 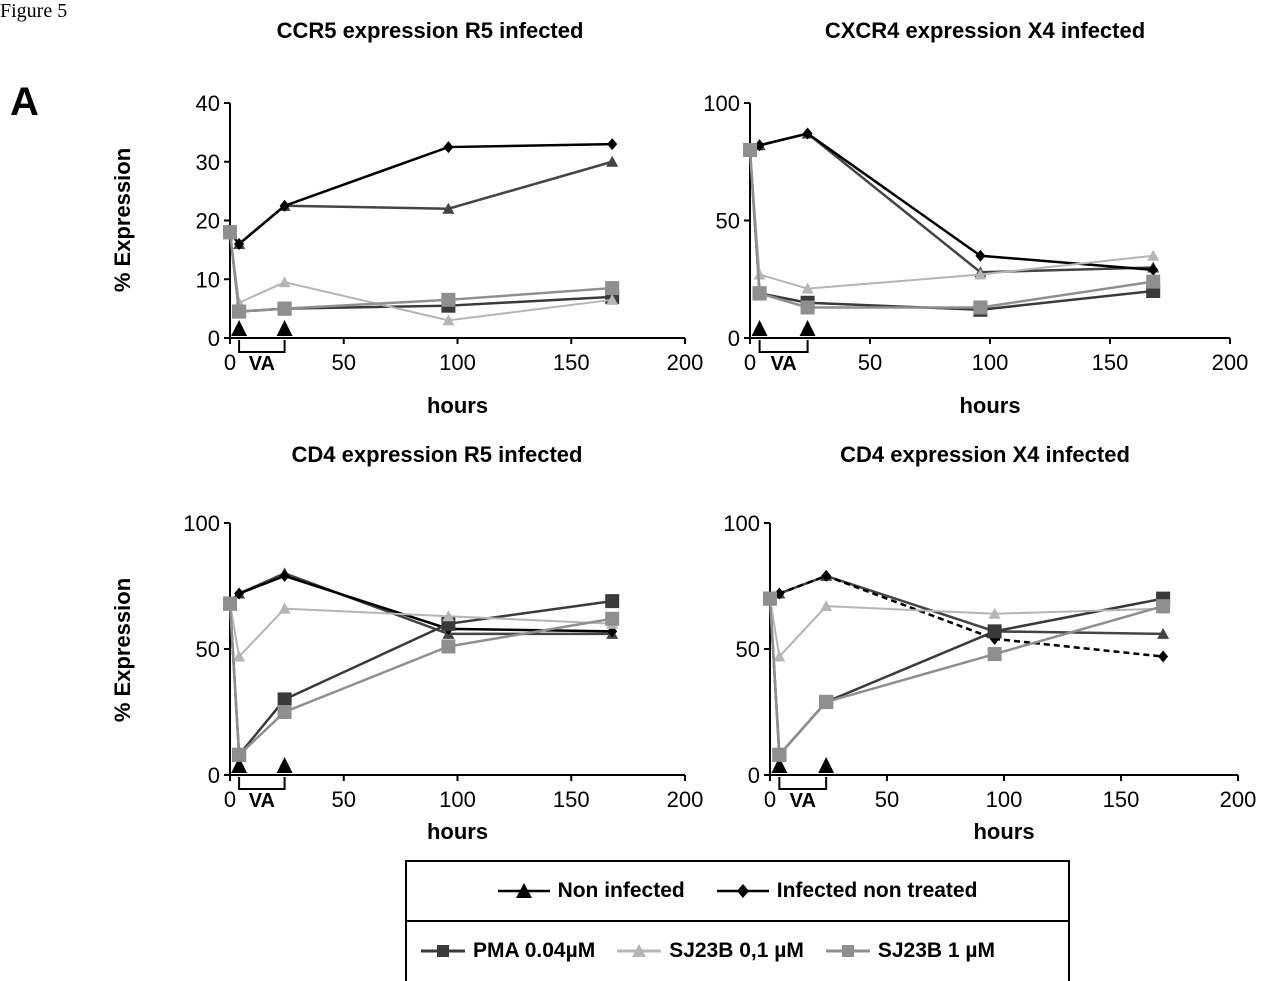 What do you see at coordinates (34, 11) in the screenshot?
I see `figure-label: Figure 5` at bounding box center [34, 11].